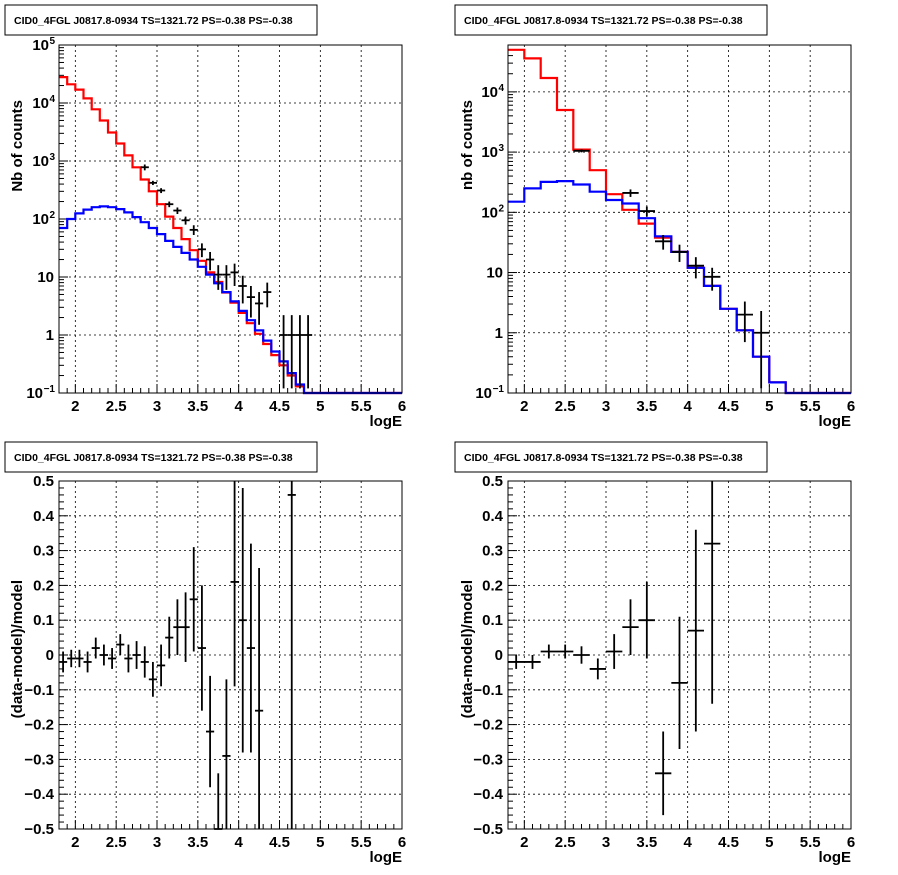 Image resolution: width=898 pixels, height=875 pixels. What do you see at coordinates (524, 842) in the screenshot?
I see `x-tick-label: 2` at bounding box center [524, 842].